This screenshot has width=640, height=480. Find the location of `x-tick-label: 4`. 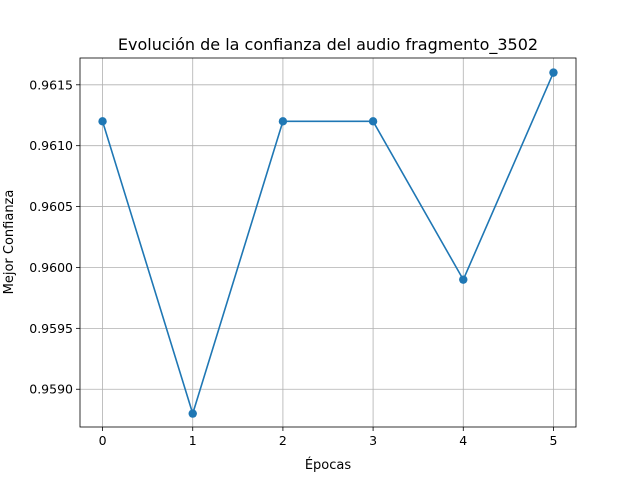

x-tick-label: 4 is located at coordinates (463, 440).